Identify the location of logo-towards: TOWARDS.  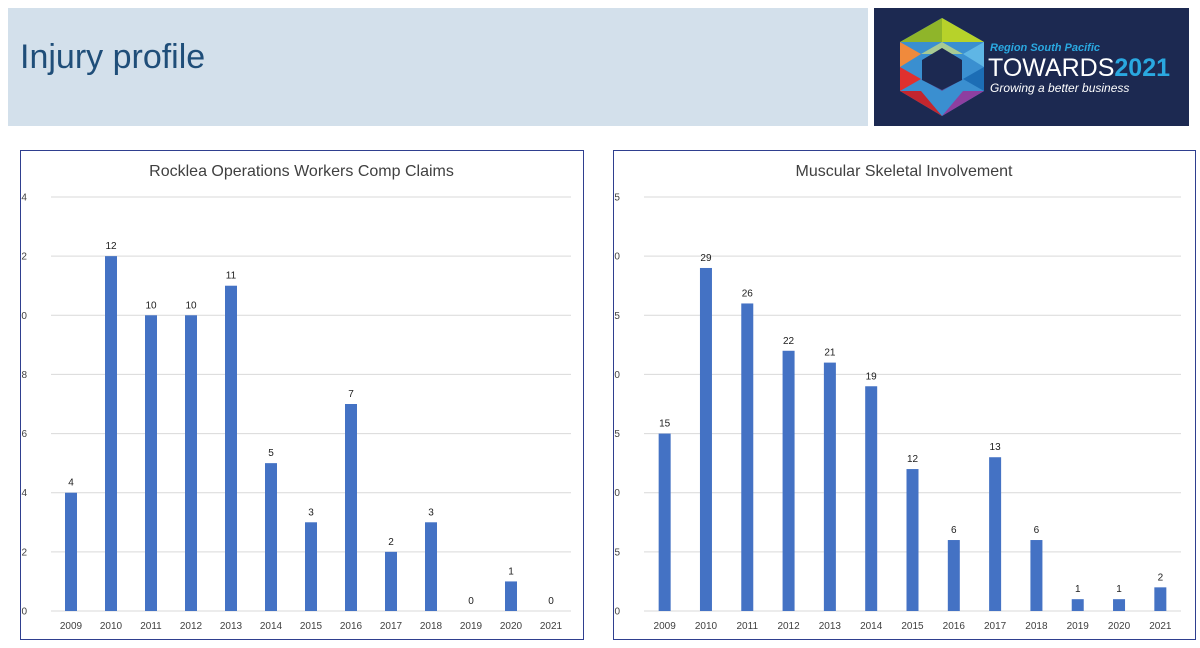
(1051, 68).